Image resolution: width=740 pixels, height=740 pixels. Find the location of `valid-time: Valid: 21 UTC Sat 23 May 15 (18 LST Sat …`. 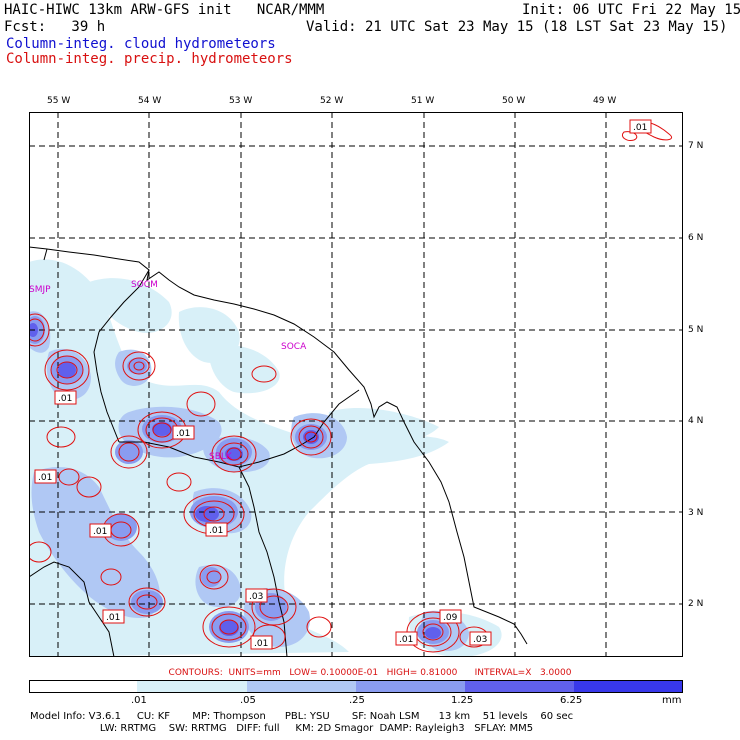

valid-time: Valid: 21 UTC Sat 23 May 15 (18 LST Sat … is located at coordinates (517, 27).